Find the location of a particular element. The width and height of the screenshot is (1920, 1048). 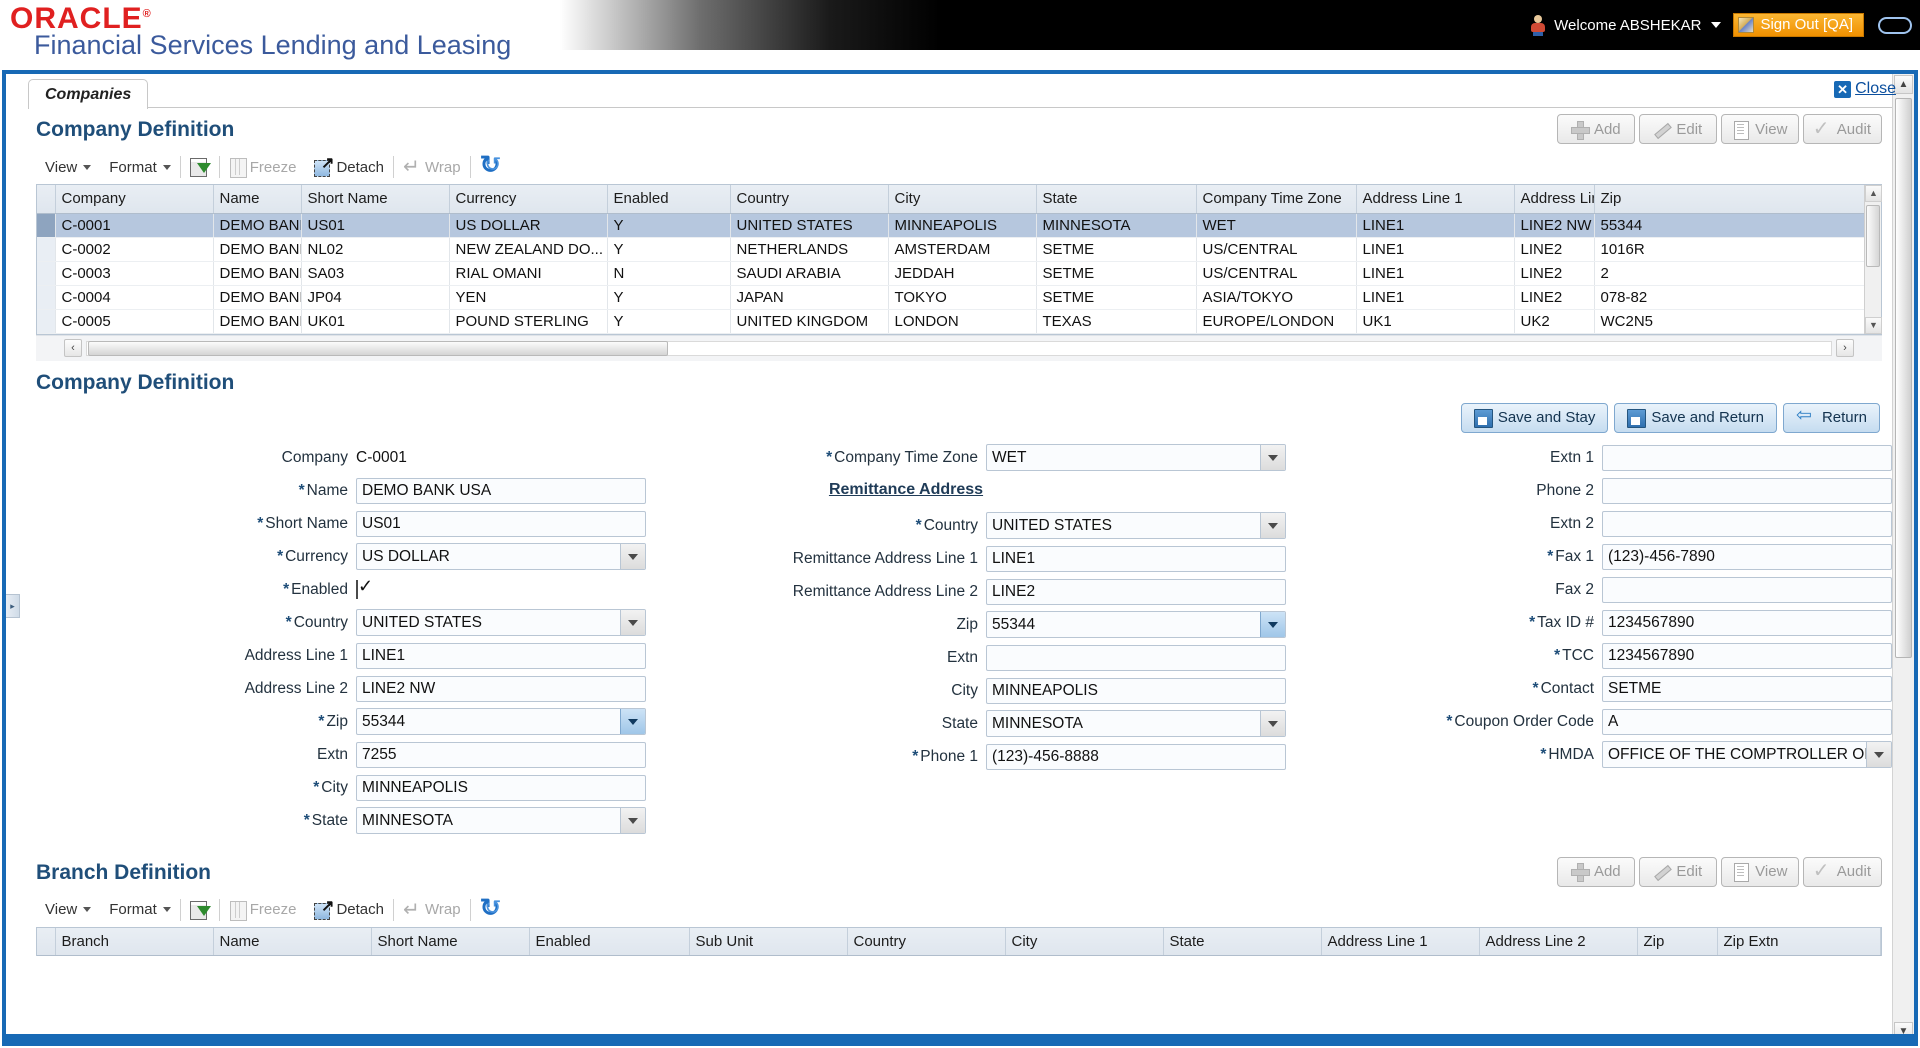

add-button: Add is located at coordinates (1595, 129).